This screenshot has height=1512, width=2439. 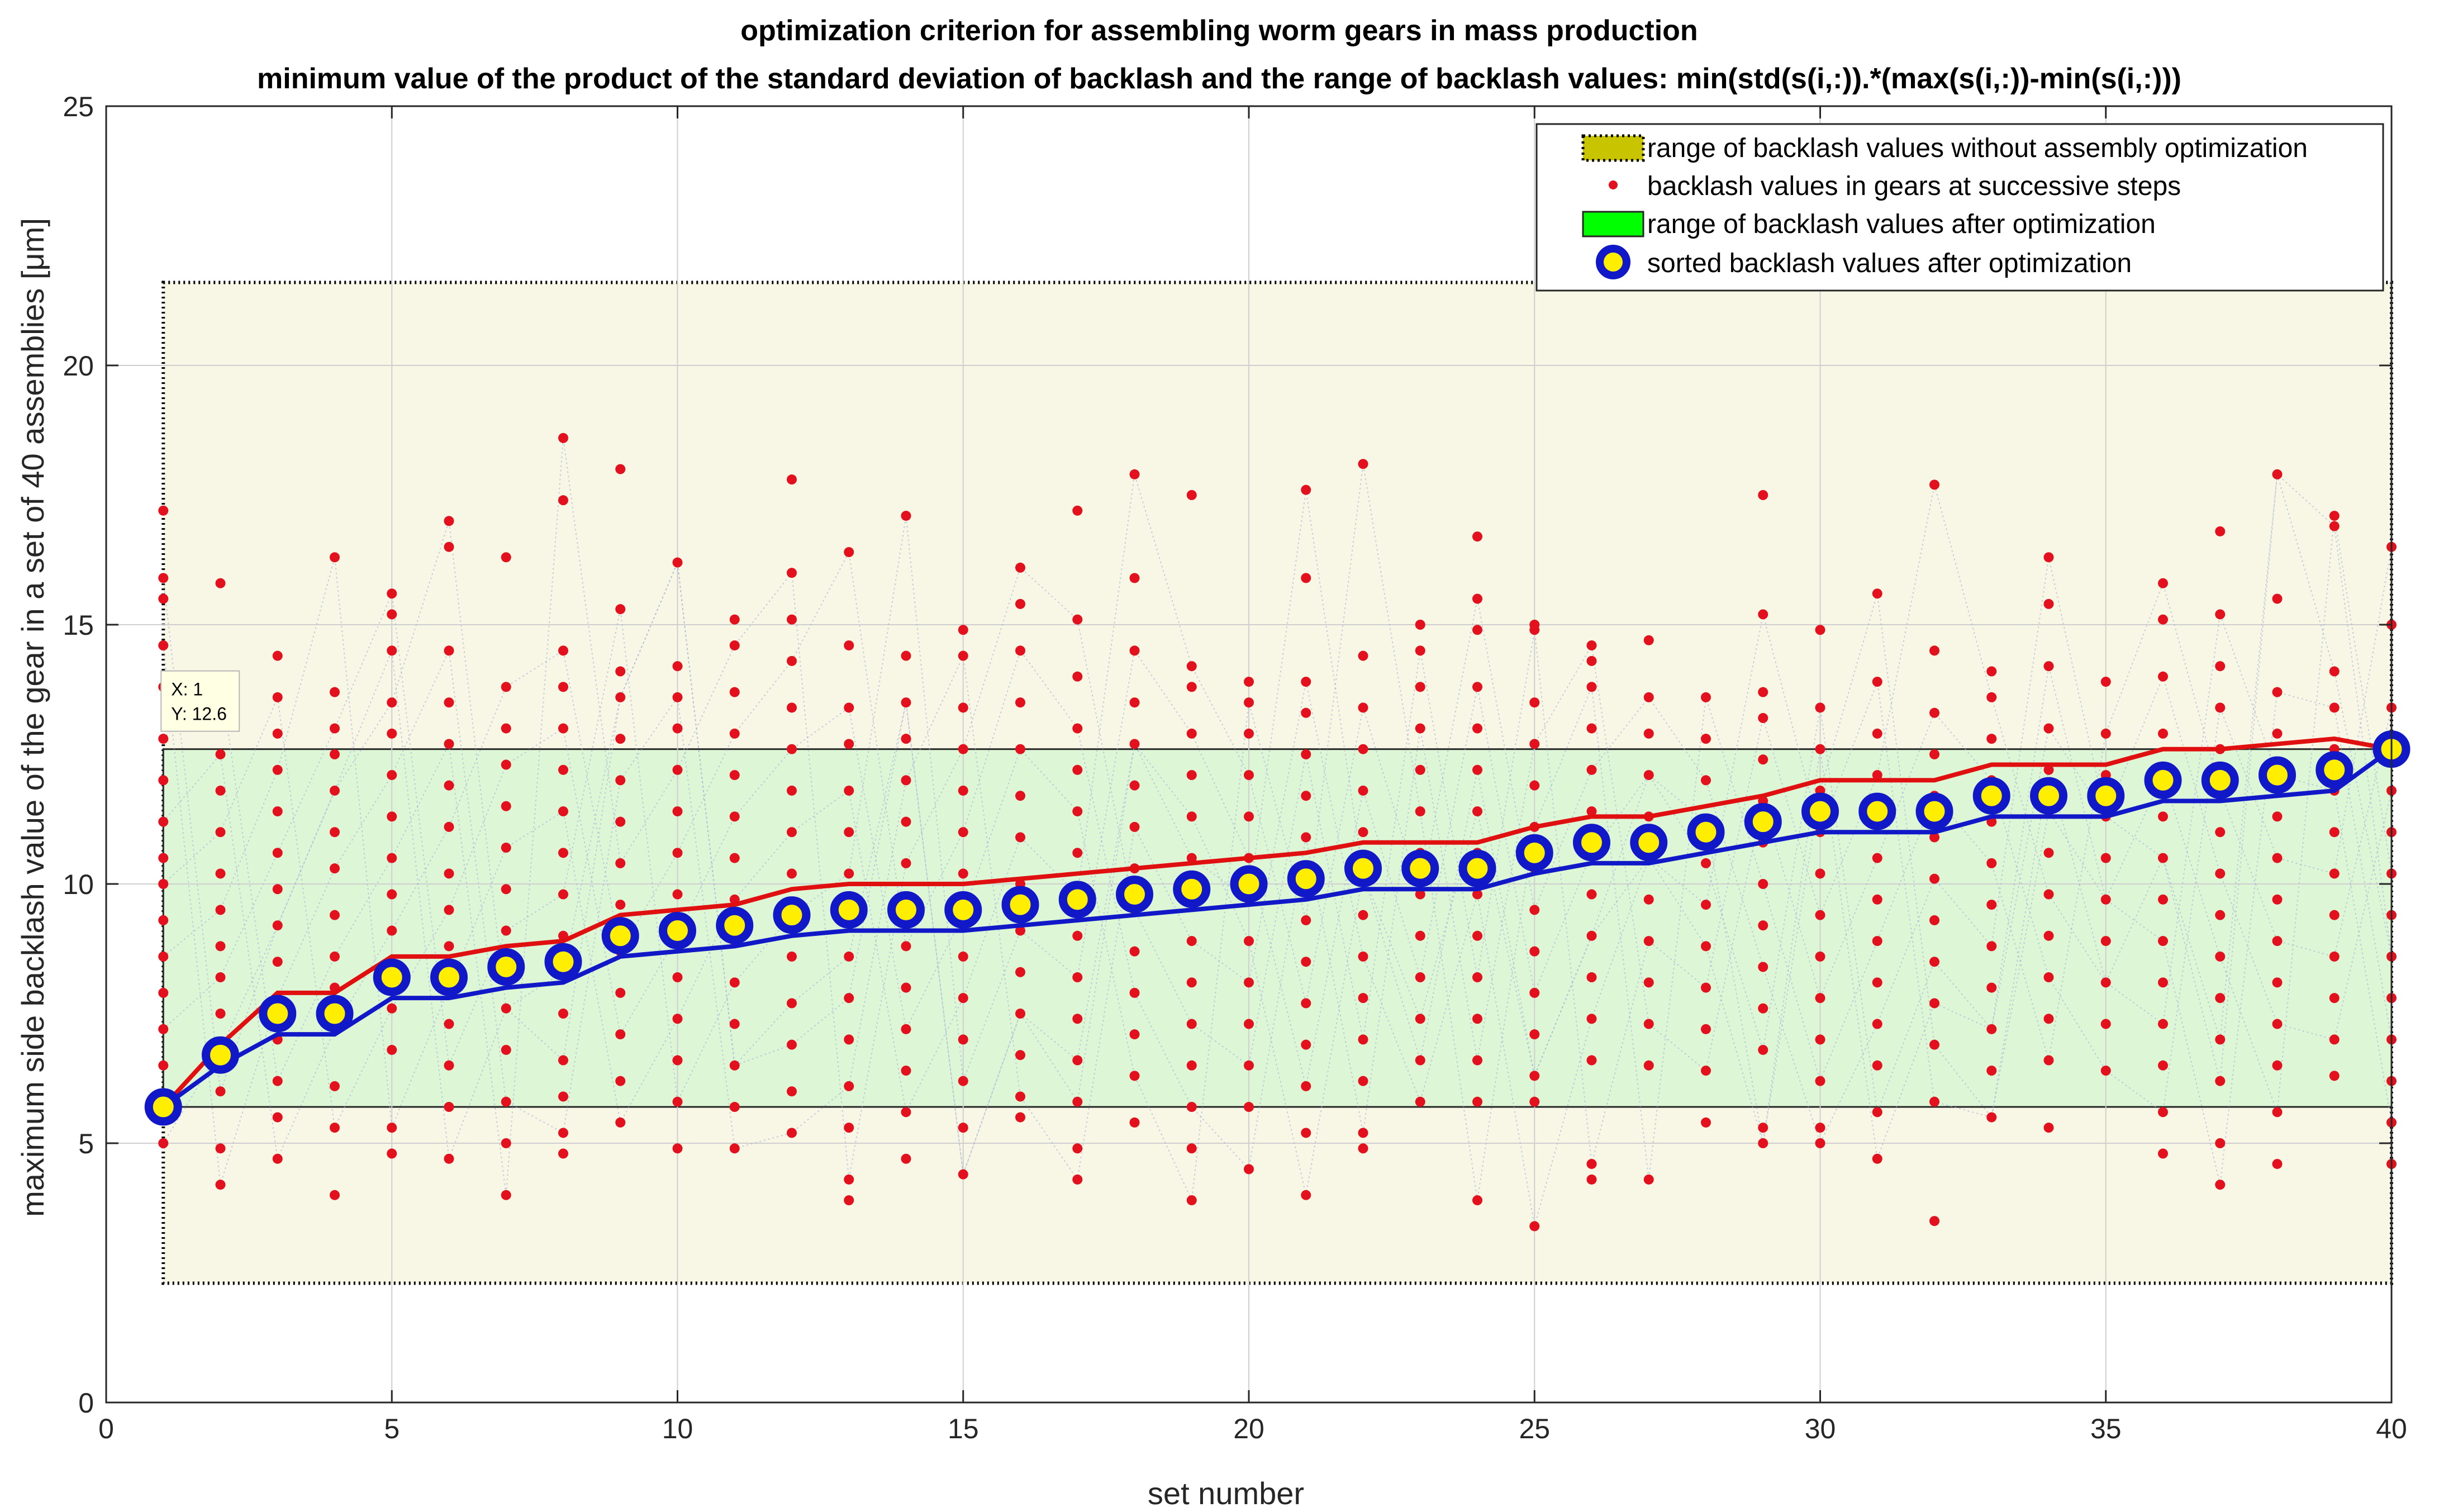 What do you see at coordinates (200, 701) in the screenshot?
I see `datatip: X: 1 Y: 12.6` at bounding box center [200, 701].